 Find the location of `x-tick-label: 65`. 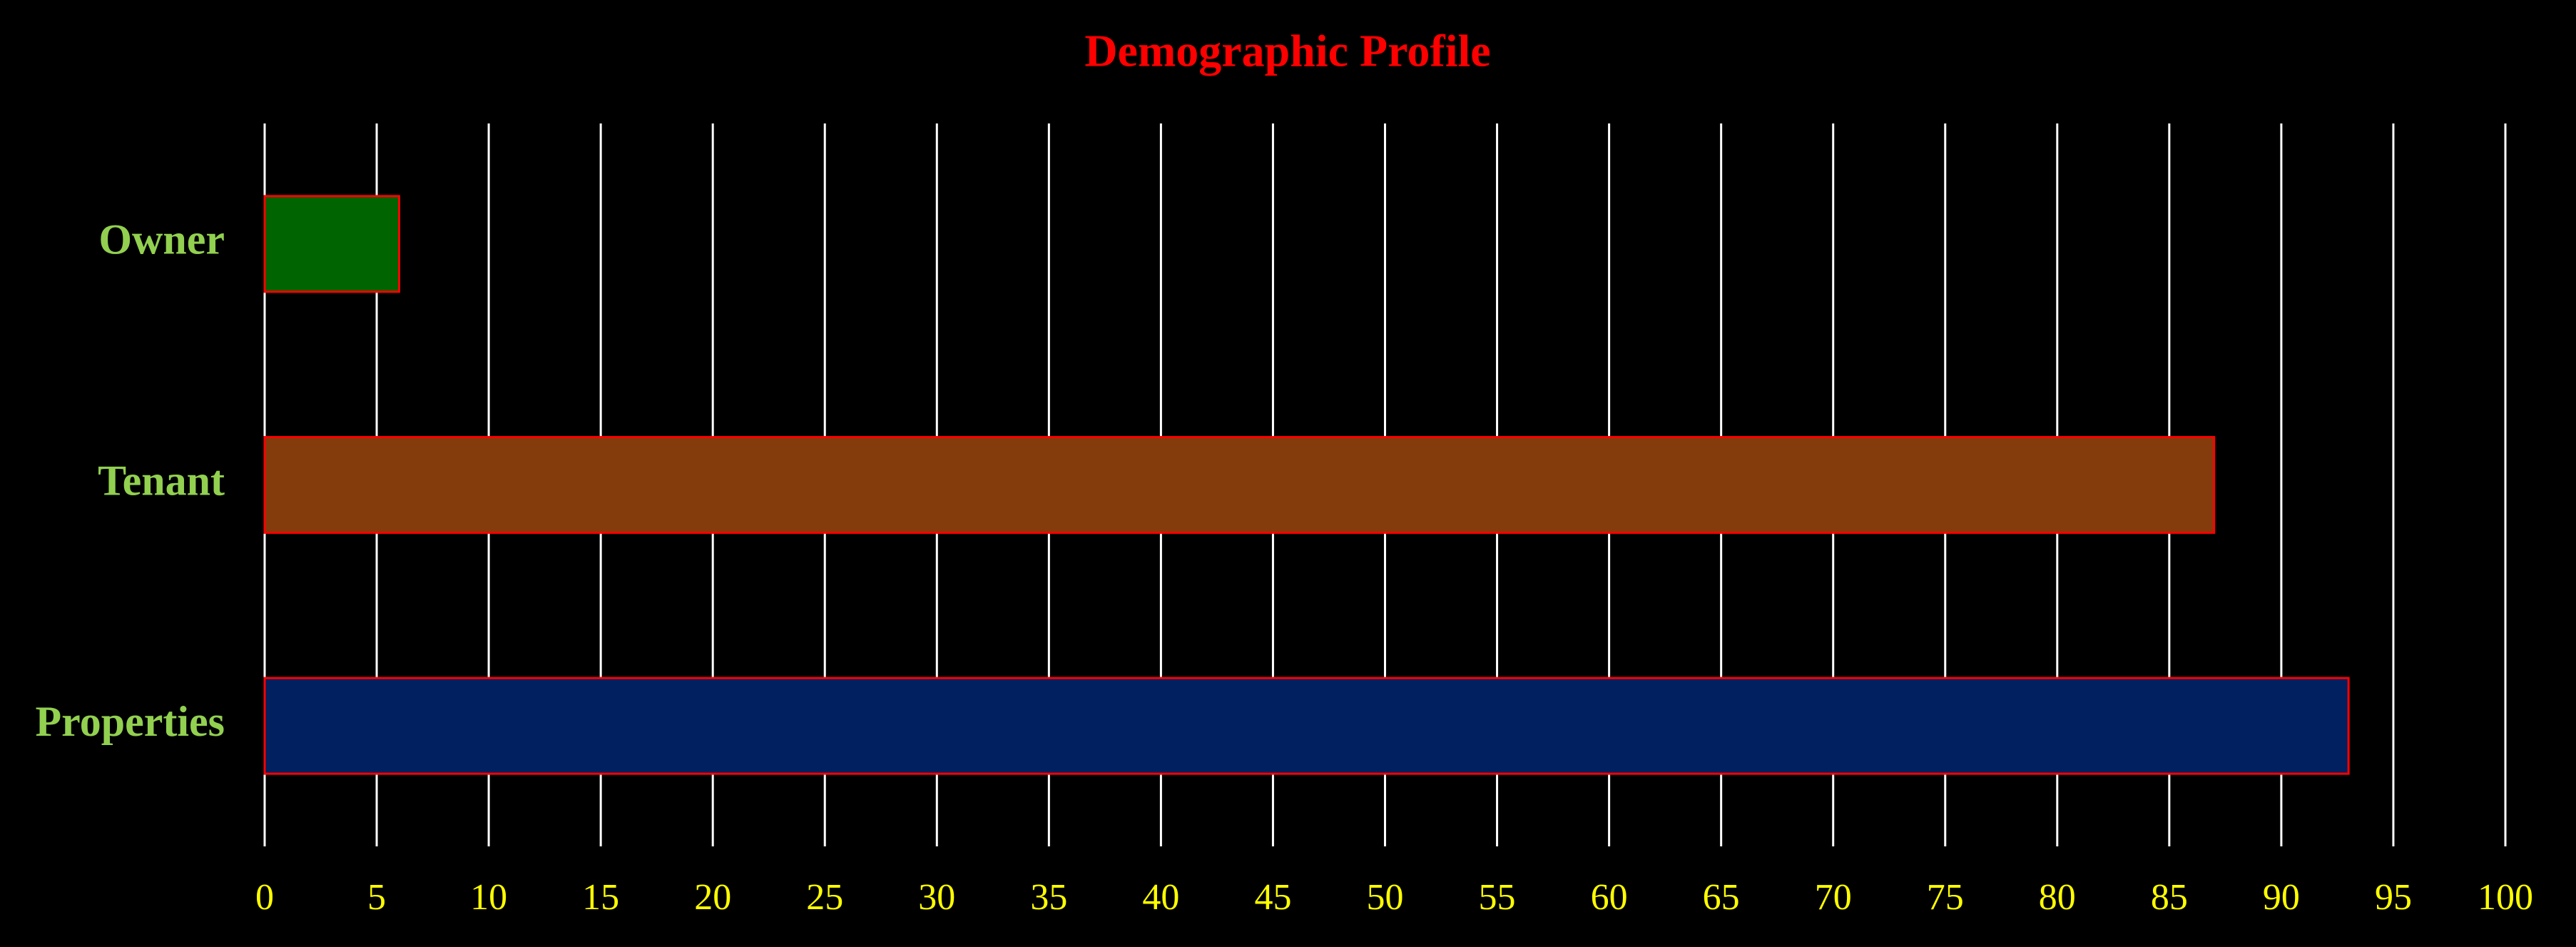

x-tick-label: 65 is located at coordinates (1721, 897).